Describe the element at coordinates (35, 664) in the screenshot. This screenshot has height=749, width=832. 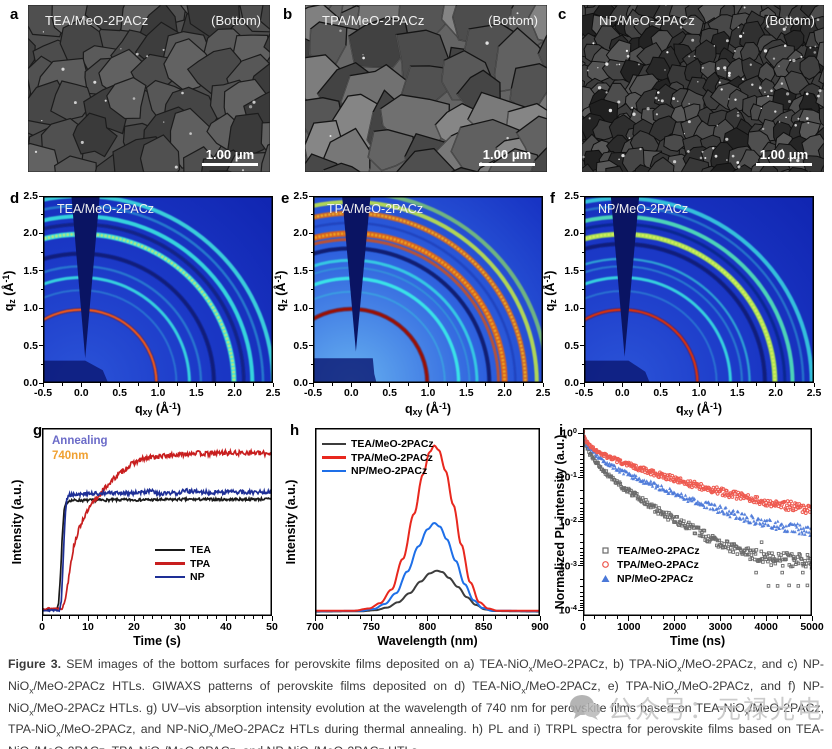
I see `text-segment: Figure 3.` at that location.